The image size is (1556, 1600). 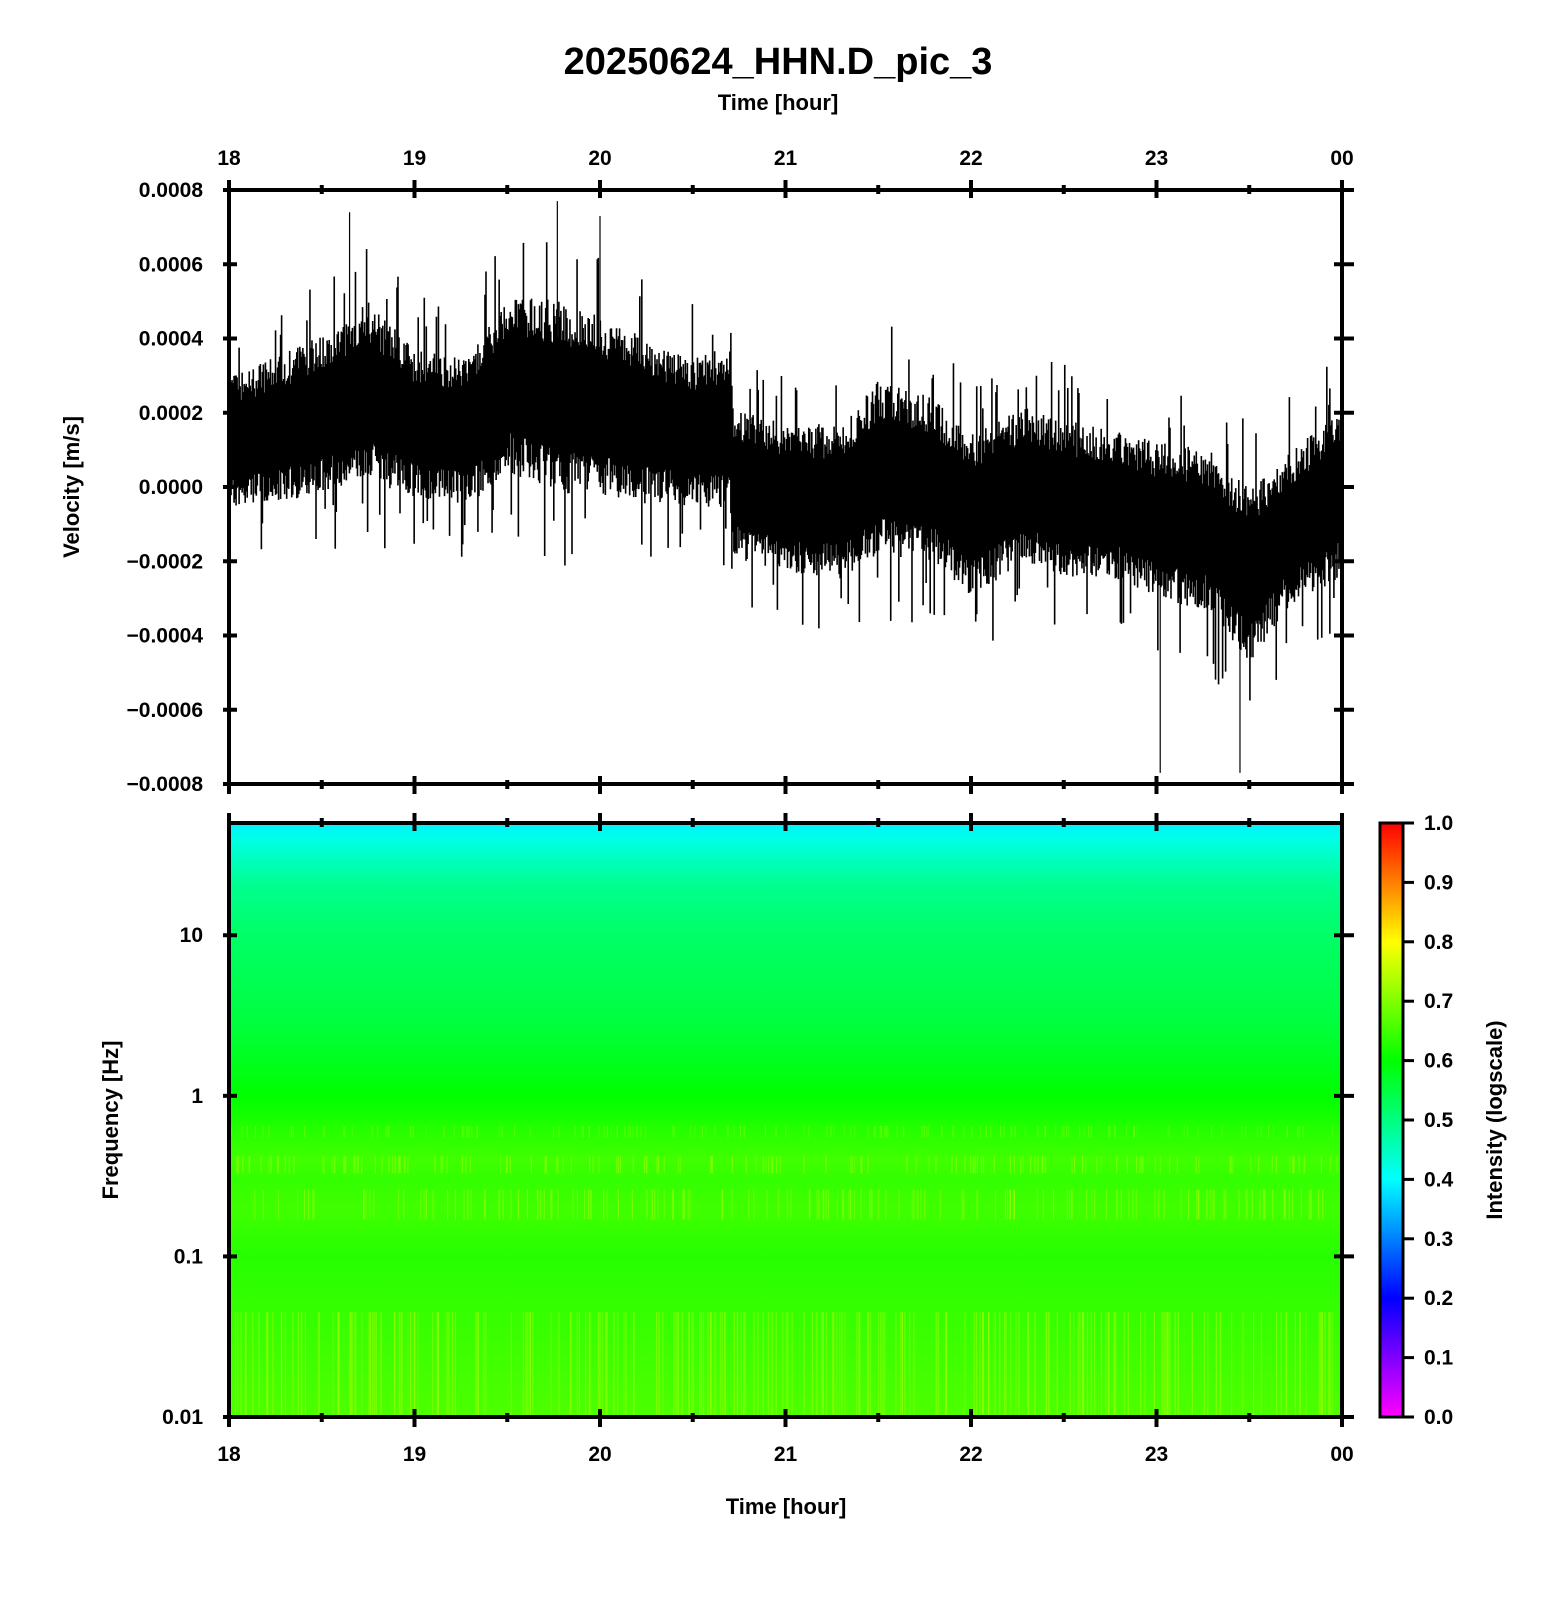 I want to click on colorbar-tick-label: 0.9, so click(x=1438, y=882).